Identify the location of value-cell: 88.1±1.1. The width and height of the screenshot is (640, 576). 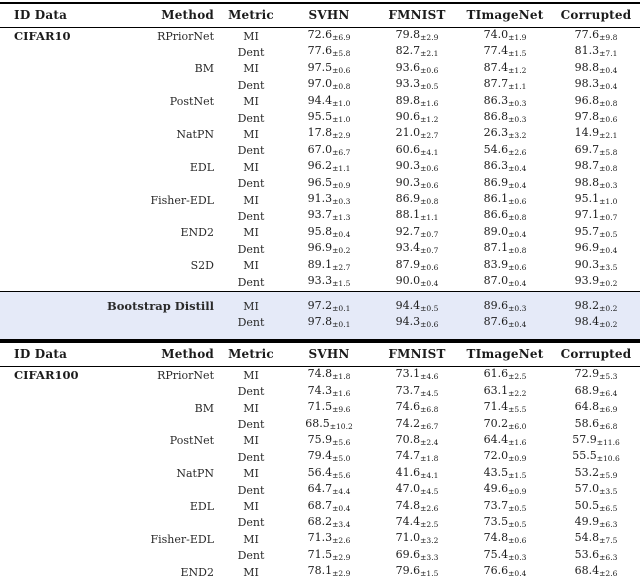
(417, 216).